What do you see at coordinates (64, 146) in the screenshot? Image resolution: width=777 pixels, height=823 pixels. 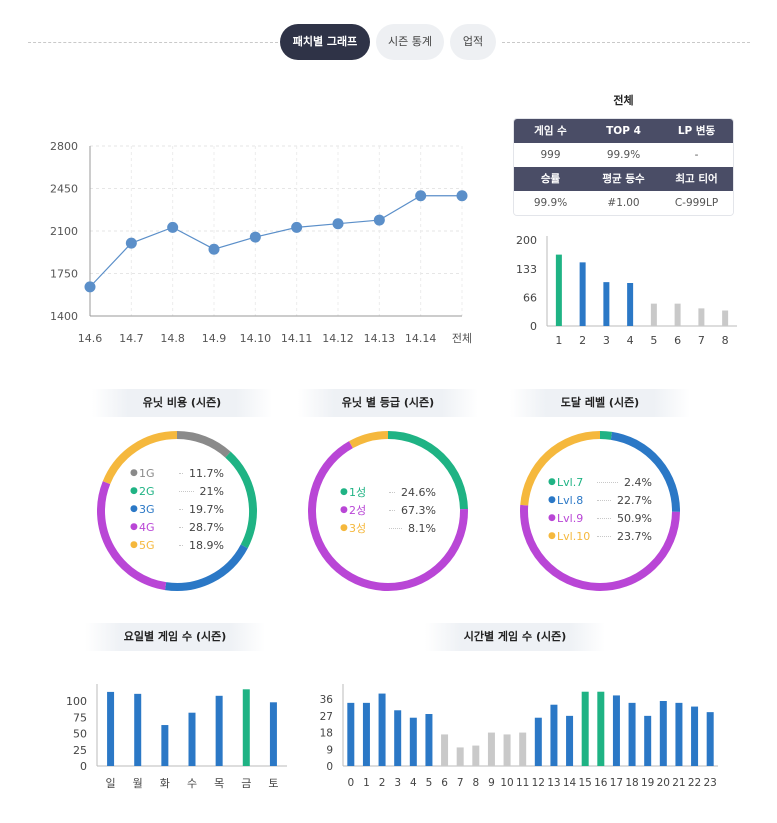 I see `lp-y-tick: 2800` at bounding box center [64, 146].